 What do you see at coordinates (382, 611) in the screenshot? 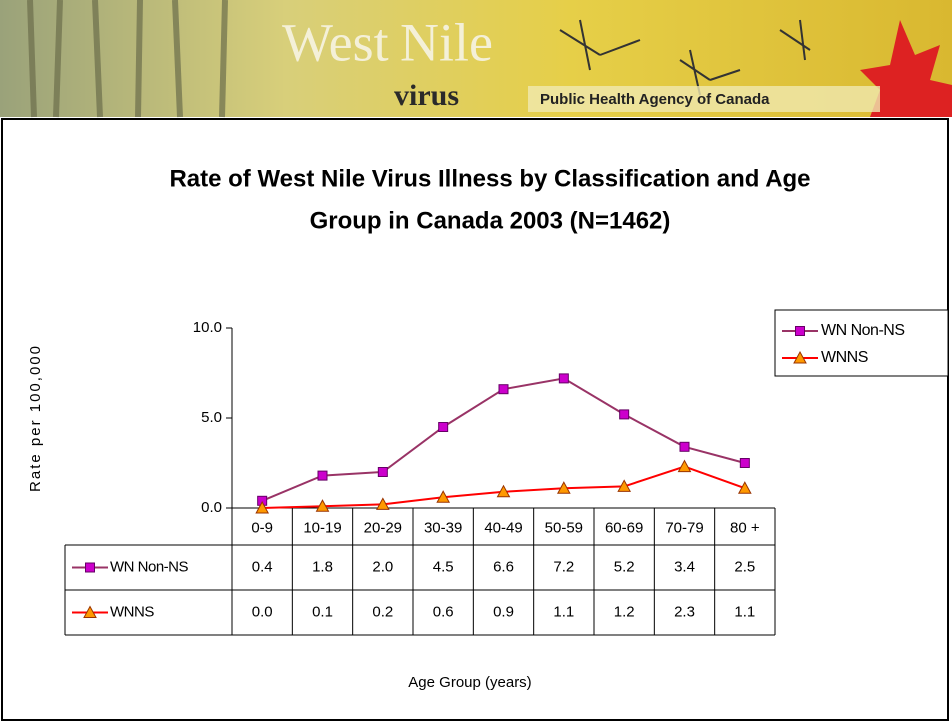
I see `table-cell: 0.2` at bounding box center [382, 611].